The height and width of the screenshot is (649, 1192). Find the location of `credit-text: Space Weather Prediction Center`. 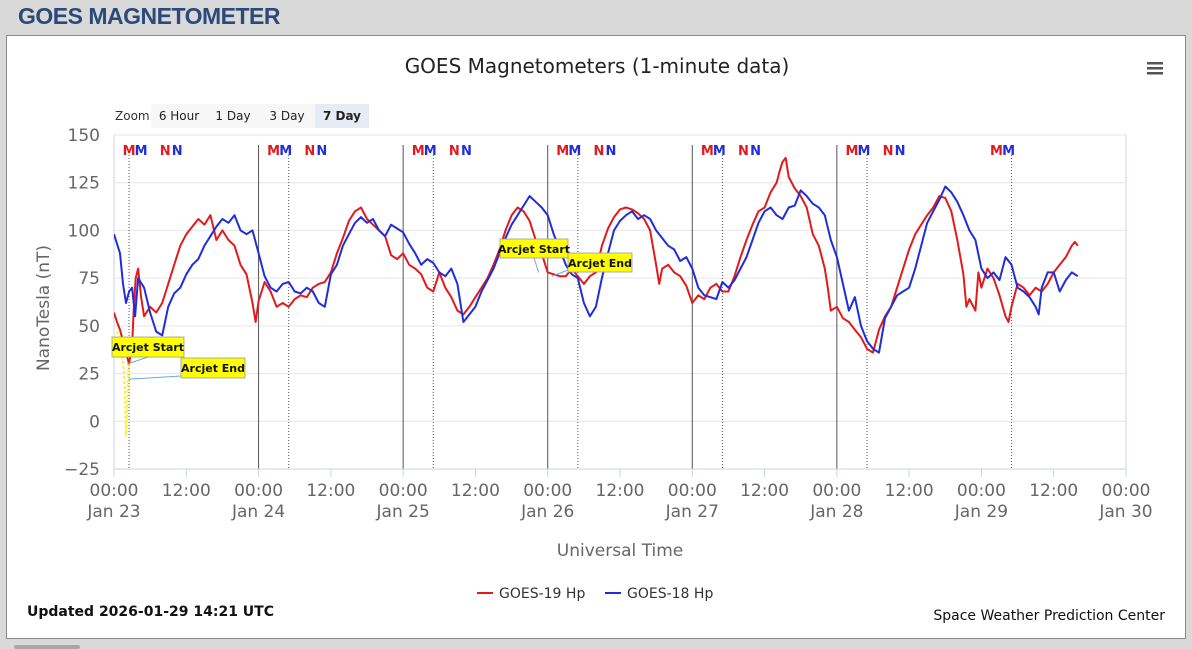

credit-text: Space Weather Prediction Center is located at coordinates (1049, 616).